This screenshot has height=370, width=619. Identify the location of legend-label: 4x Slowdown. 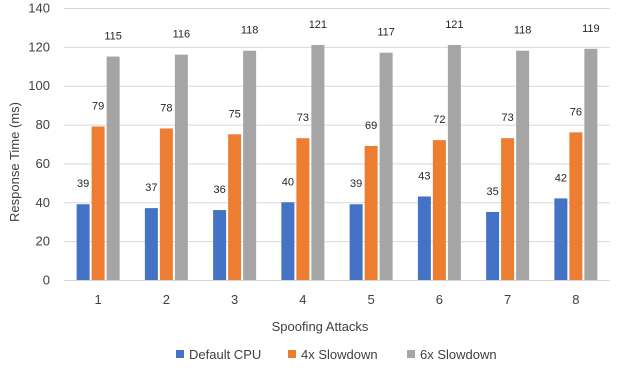
(339, 354).